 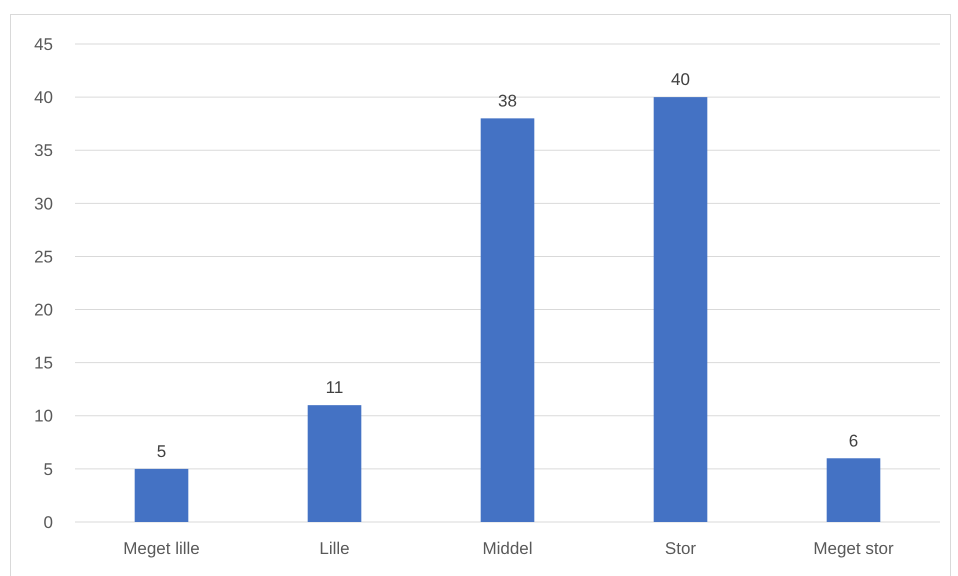 What do you see at coordinates (680, 548) in the screenshot?
I see `x-tick-label: Stor` at bounding box center [680, 548].